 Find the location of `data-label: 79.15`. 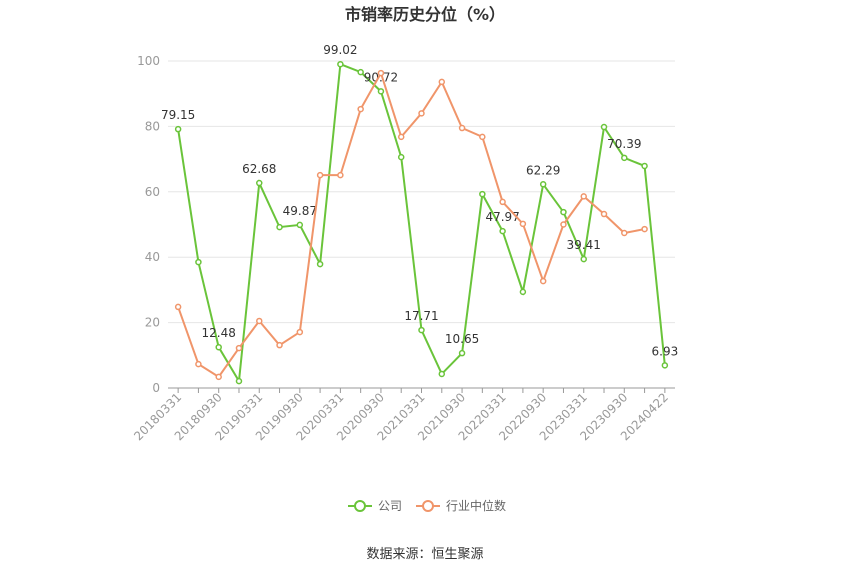

data-label: 79.15 is located at coordinates (178, 115).